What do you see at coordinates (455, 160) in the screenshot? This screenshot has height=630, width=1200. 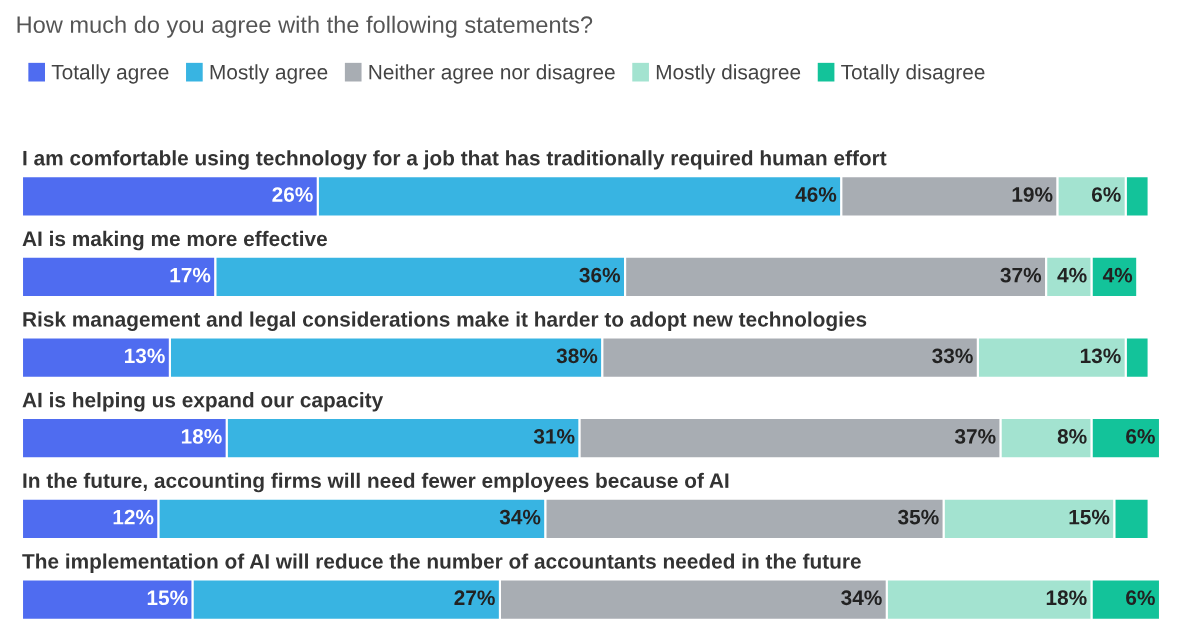 I see `y-tick-label: I am comfortable using technology for a job that has traditionally required human effort` at bounding box center [455, 160].